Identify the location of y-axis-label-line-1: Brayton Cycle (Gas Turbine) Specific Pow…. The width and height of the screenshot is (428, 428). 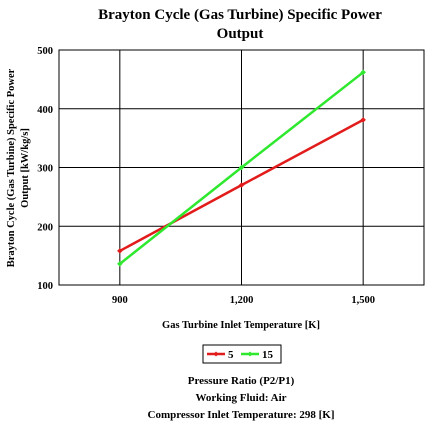
(11, 167).